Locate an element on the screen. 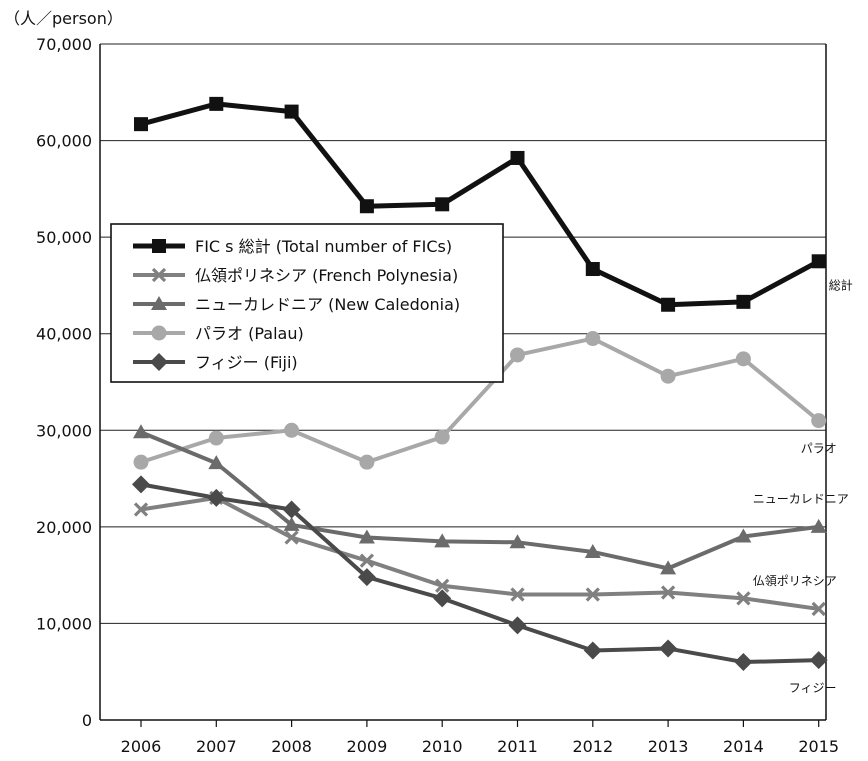 This screenshot has width=868, height=761. legend-label: 仏領ポリネシア (French Polynesia) is located at coordinates (326, 275).